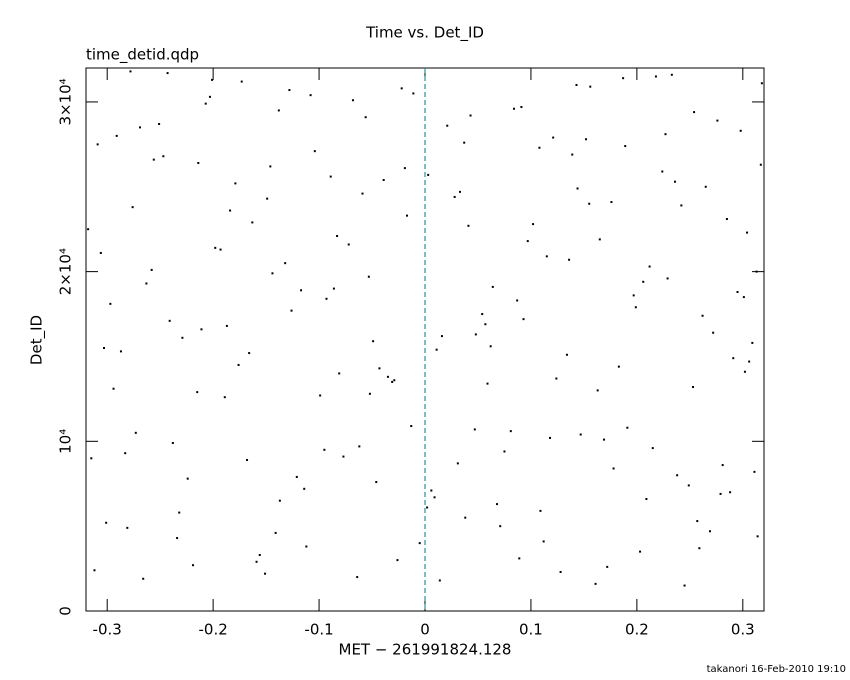  I want to click on x-tick-label: 0.1, so click(531, 630).